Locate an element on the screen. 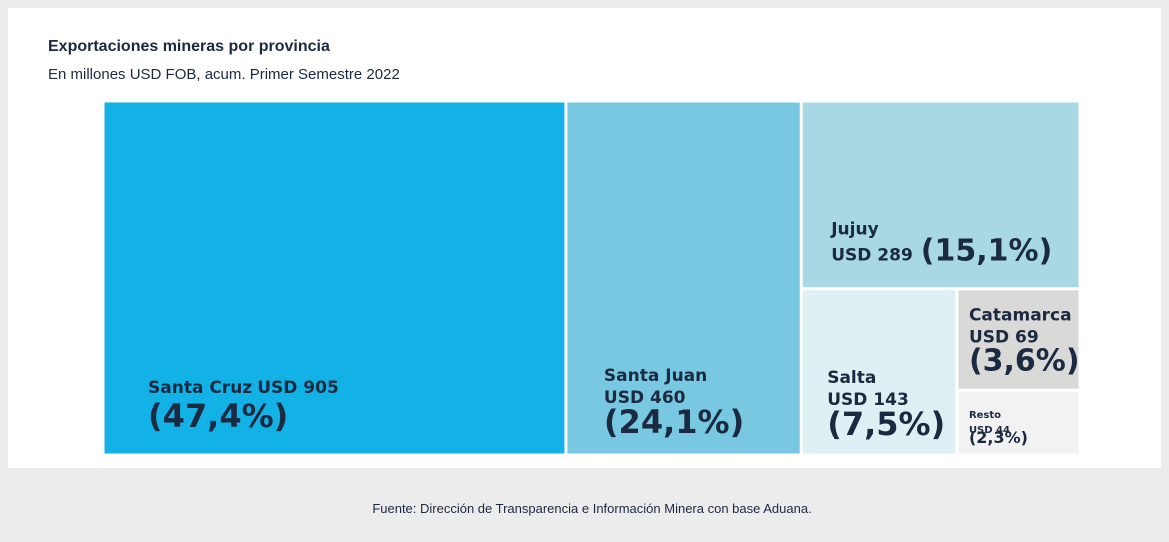 This screenshot has width=1169, height=542. category-label: Santa Juan is located at coordinates (655, 376).